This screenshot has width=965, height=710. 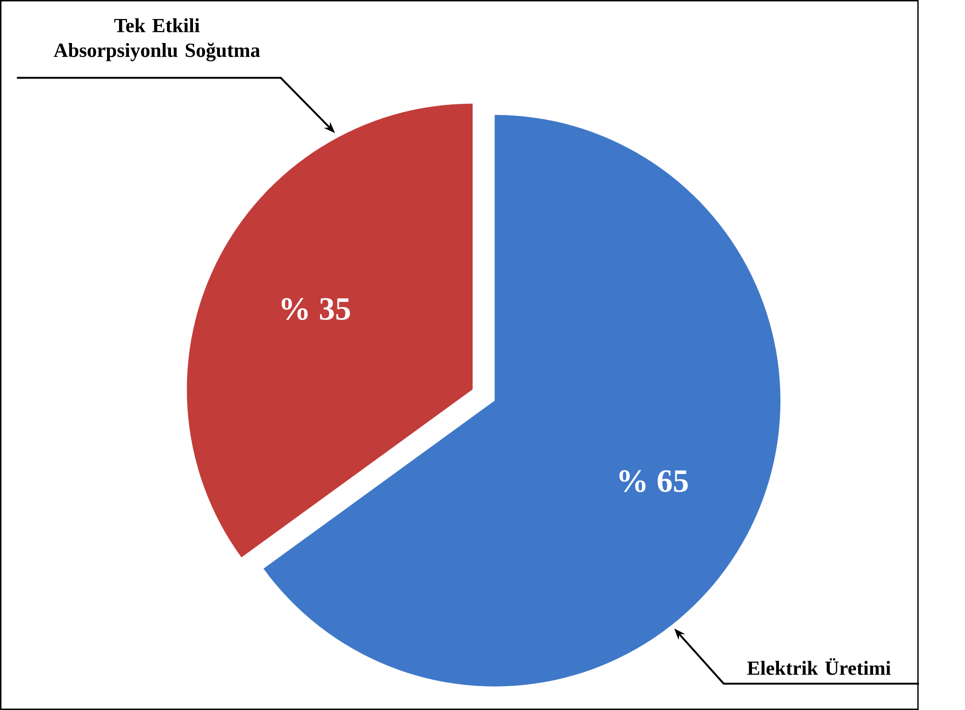 I want to click on slice-label: Elektrik Üretimi, so click(x=819, y=666).